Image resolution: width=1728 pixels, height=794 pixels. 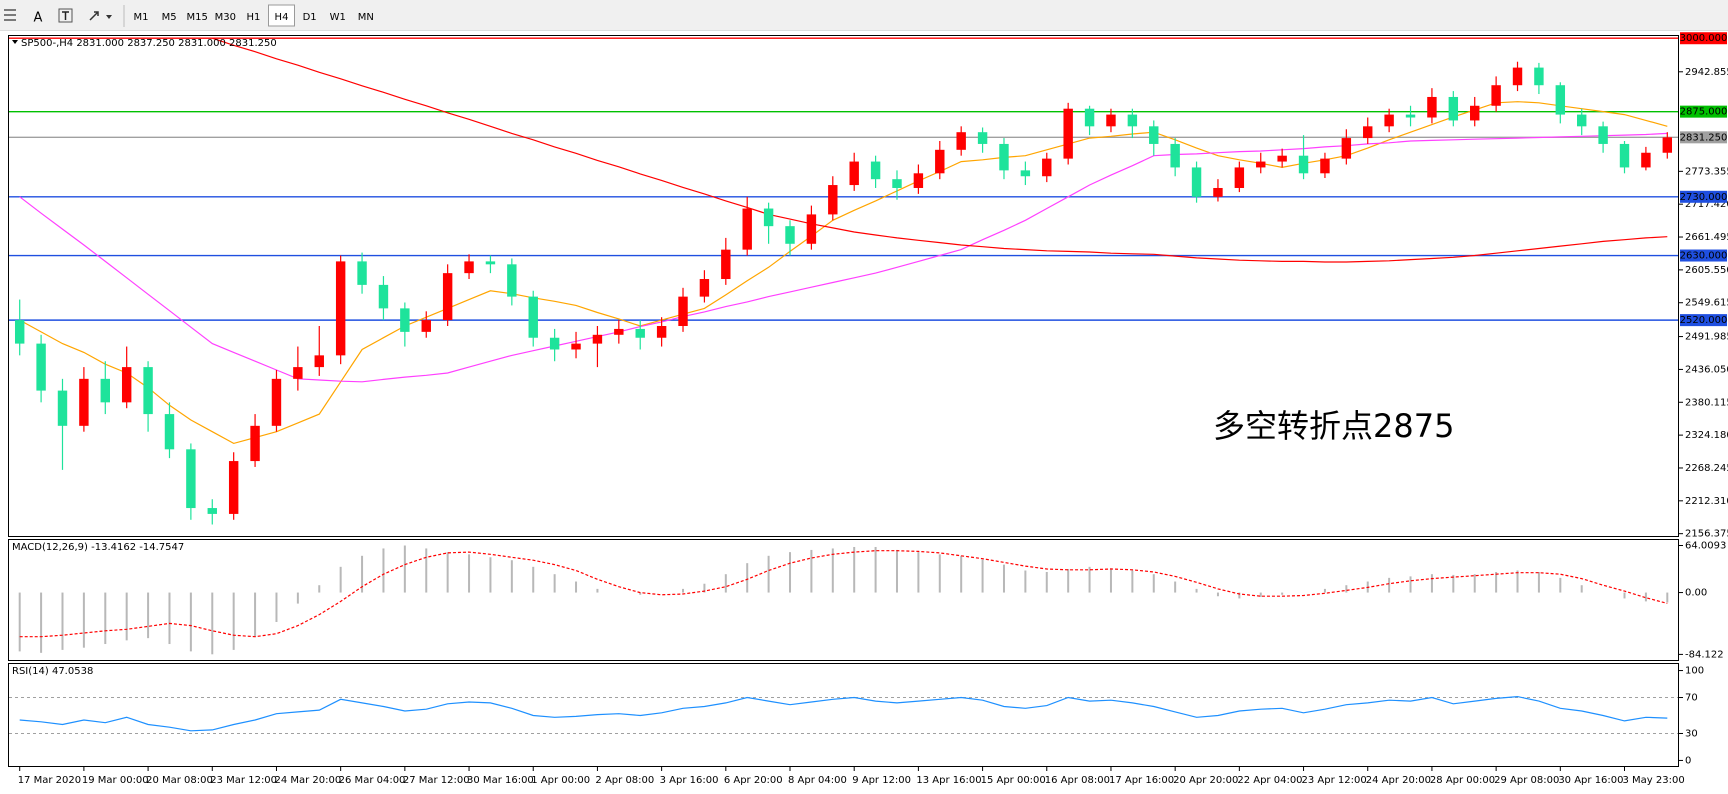 I want to click on timeframe-button: M15, so click(x=197, y=17).